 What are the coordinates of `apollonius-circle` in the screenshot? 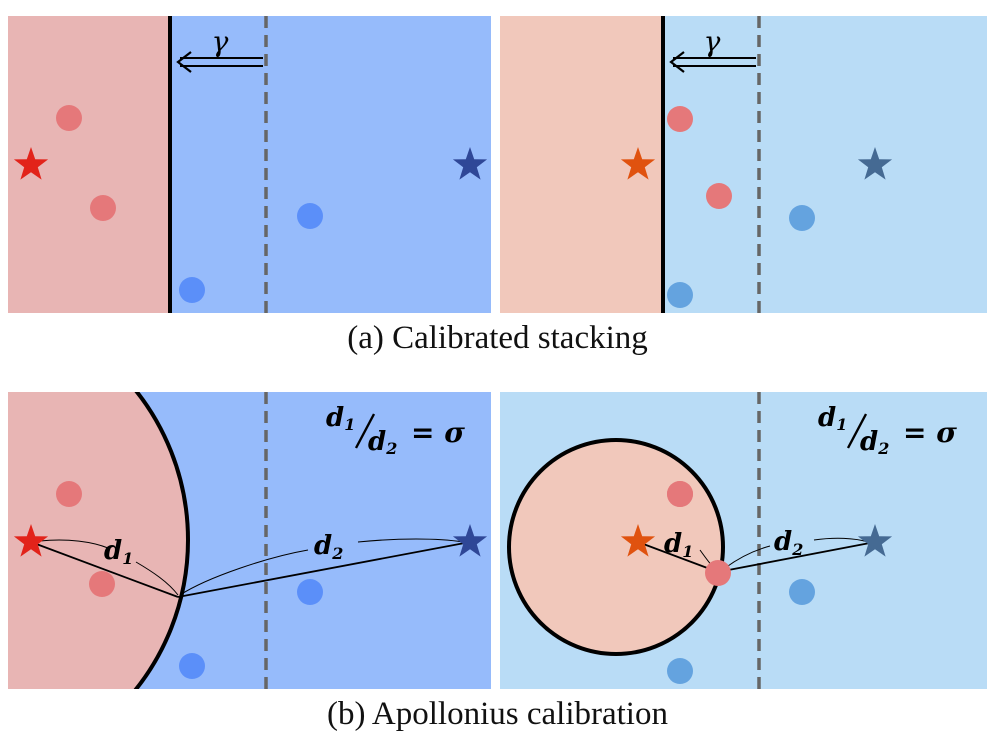 It's located at (99, 540).